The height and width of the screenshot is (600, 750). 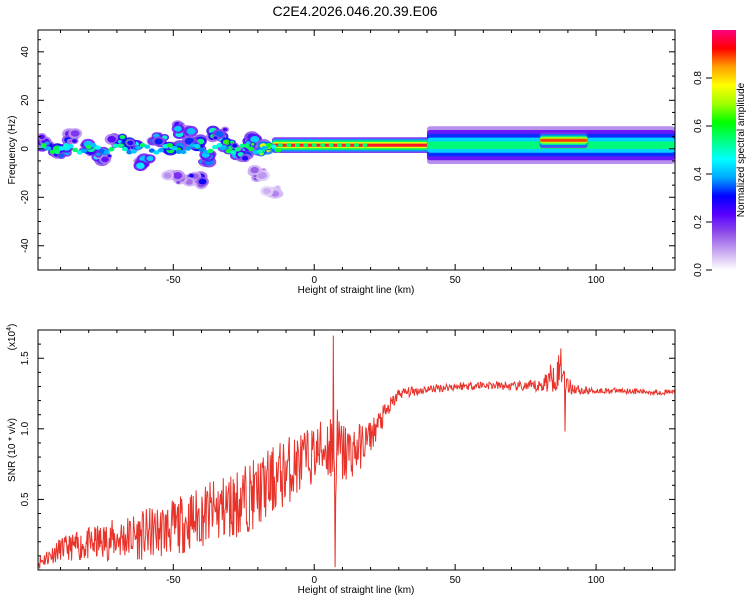 I want to click on figure-title: C2E4.2026.046.20.39.E06, so click(x=354, y=11).